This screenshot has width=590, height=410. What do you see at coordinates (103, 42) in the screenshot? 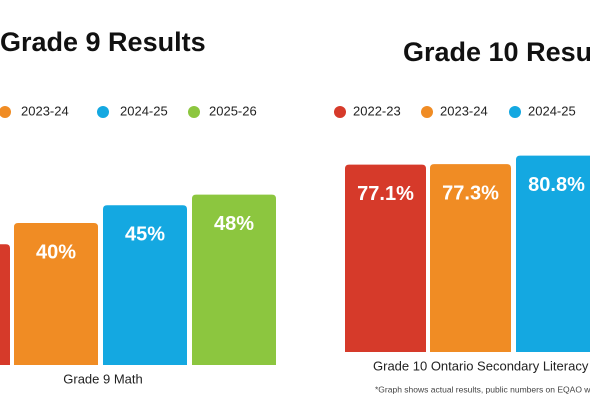
I see `chart-title: Grade 9 Results` at bounding box center [103, 42].